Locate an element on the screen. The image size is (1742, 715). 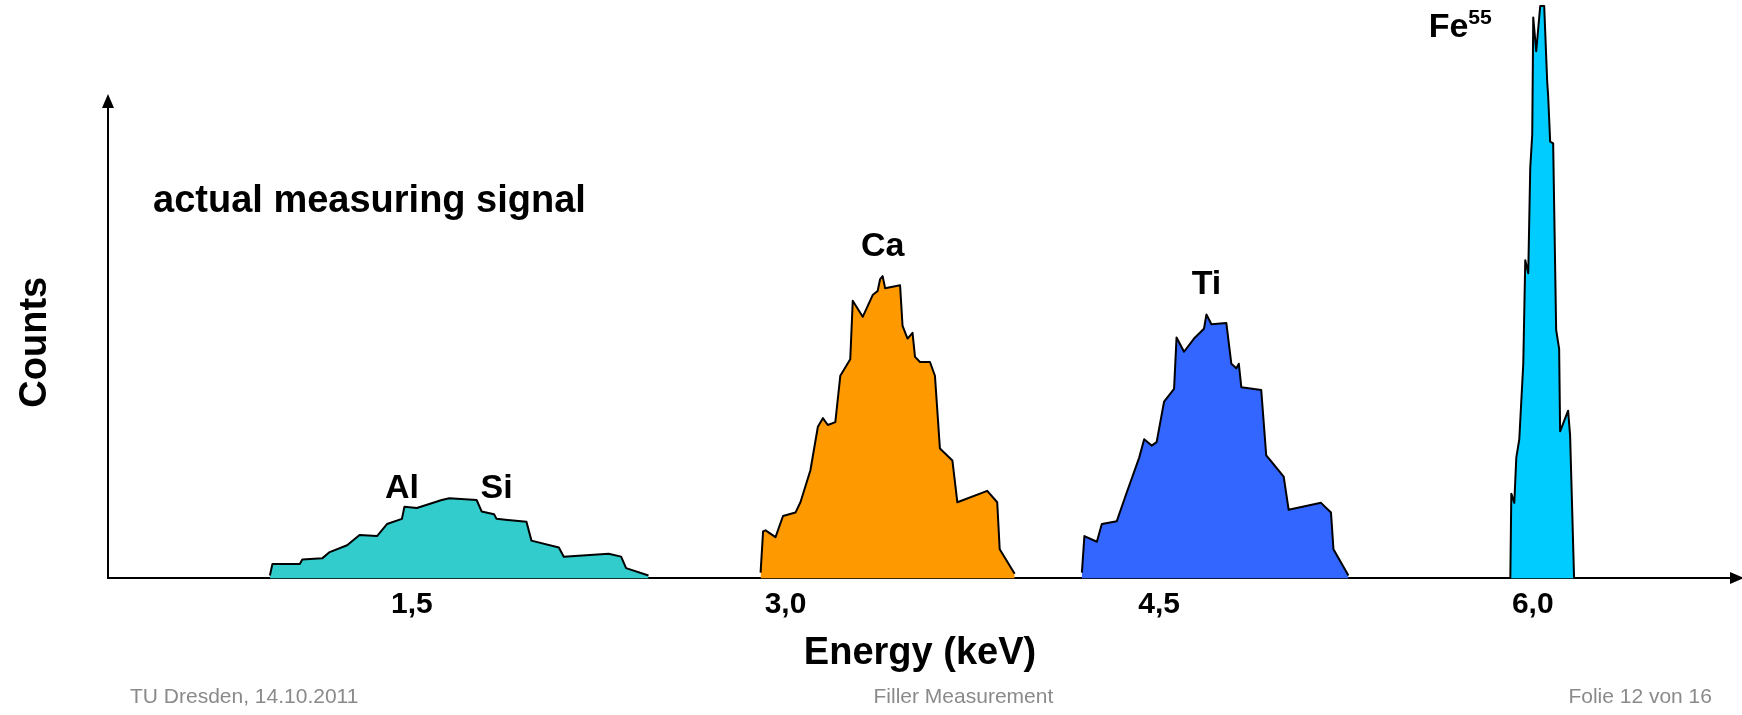
x-tick-label: 3,0 is located at coordinates (785, 602).